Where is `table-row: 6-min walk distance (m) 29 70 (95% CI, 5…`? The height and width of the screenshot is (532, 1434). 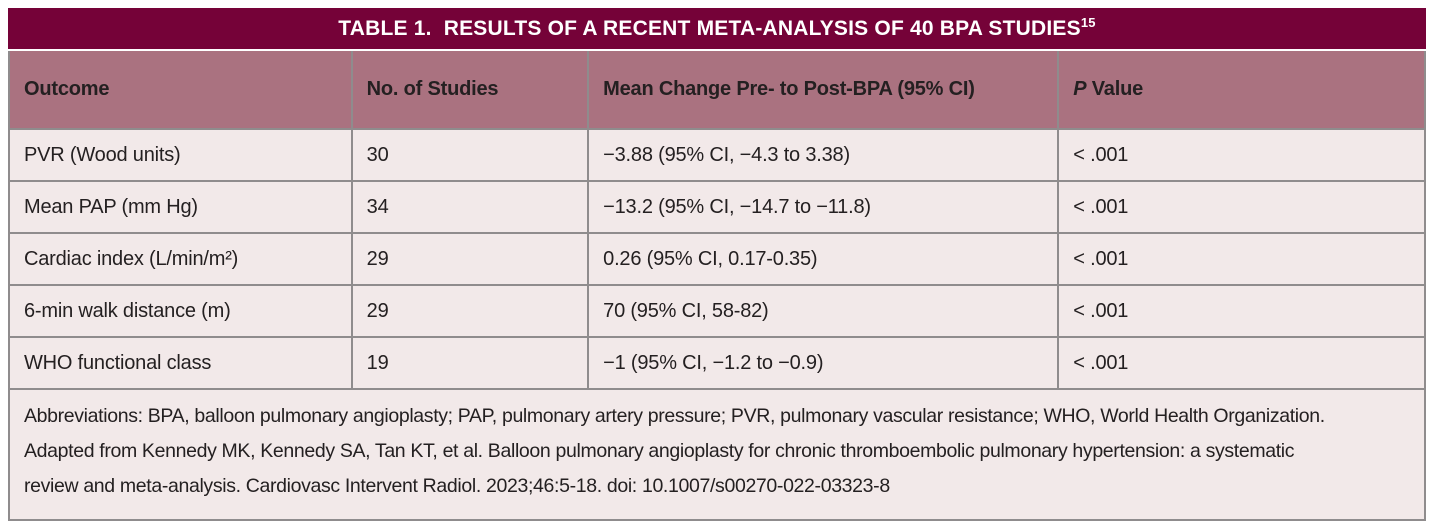 table-row: 6-min walk distance (m) 29 70 (95% CI, 5… is located at coordinates (717, 311).